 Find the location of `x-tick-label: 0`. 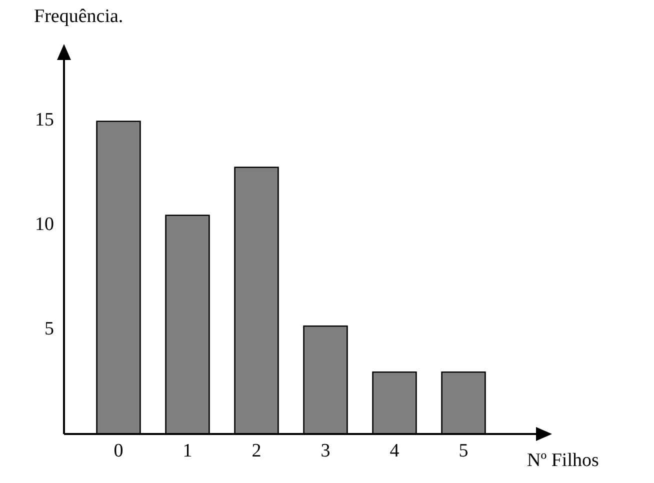

x-tick-label: 0 is located at coordinates (119, 451).